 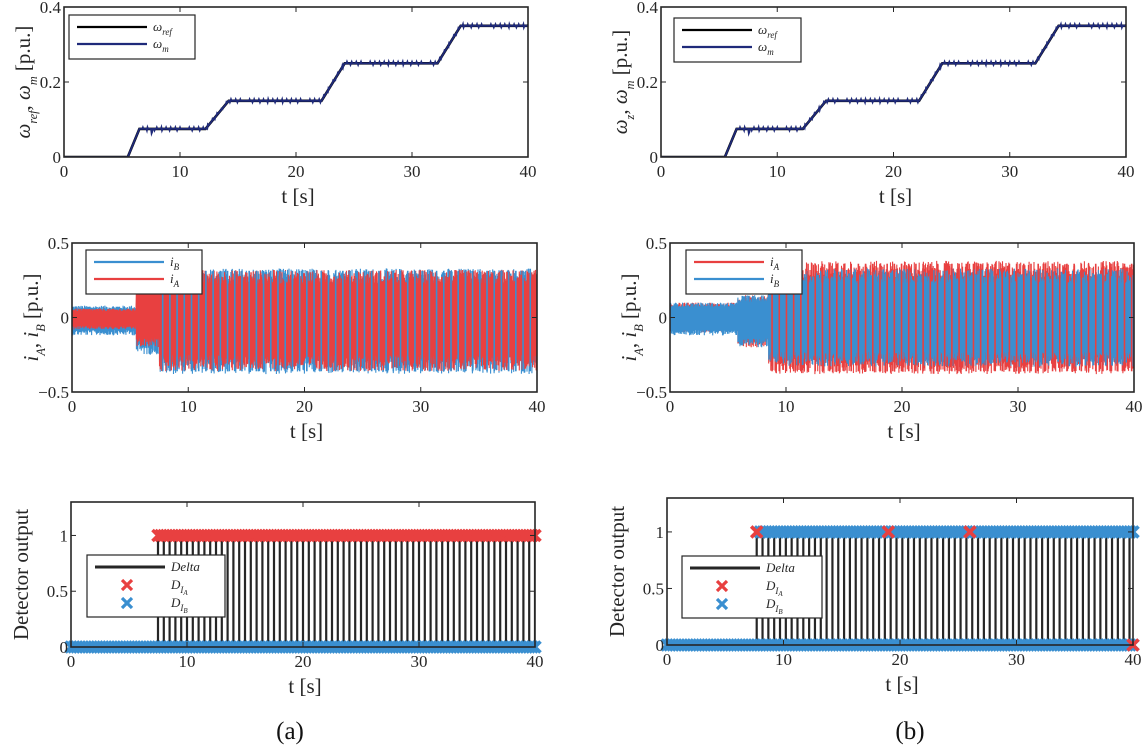 What do you see at coordinates (622, 82) in the screenshot?
I see `y-axis-label: ωz, ωm [p.u.]` at bounding box center [622, 82].